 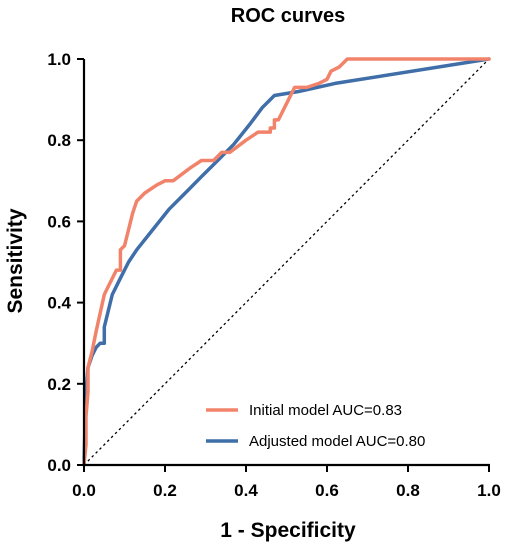 What do you see at coordinates (408, 490) in the screenshot?
I see `x-tick-label: 0.8` at bounding box center [408, 490].